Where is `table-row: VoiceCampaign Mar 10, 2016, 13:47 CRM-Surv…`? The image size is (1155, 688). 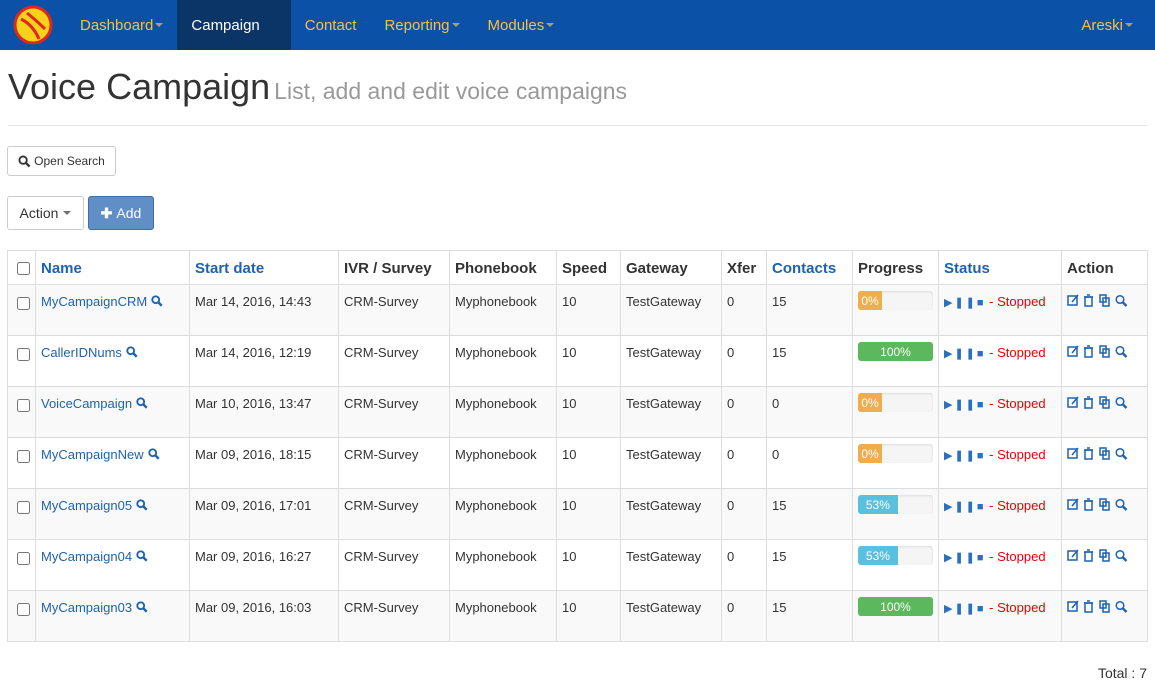
table-row: VoiceCampaign Mar 10, 2016, 13:47 CRM-Surv… is located at coordinates (577, 412).